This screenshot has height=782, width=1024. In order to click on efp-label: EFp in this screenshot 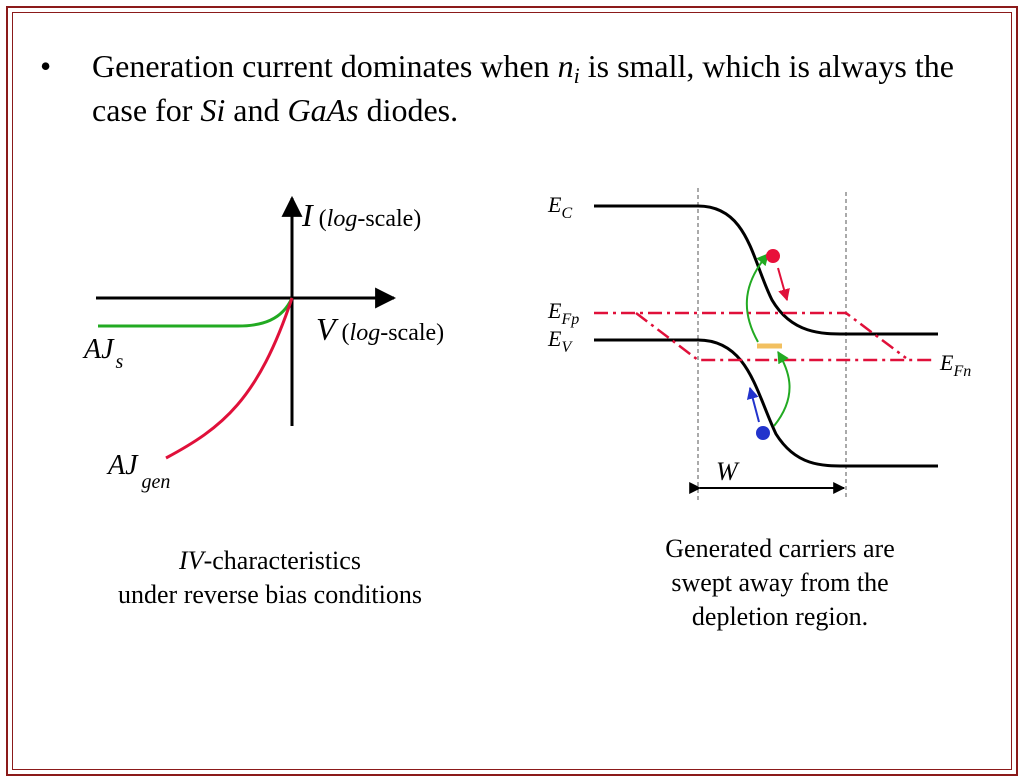, I will do `click(563, 313)`.